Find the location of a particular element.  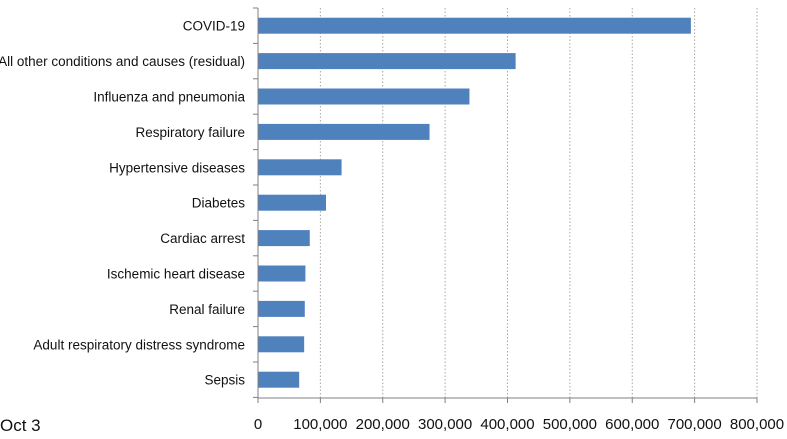

category-label: Respiratory failure is located at coordinates (190, 132).